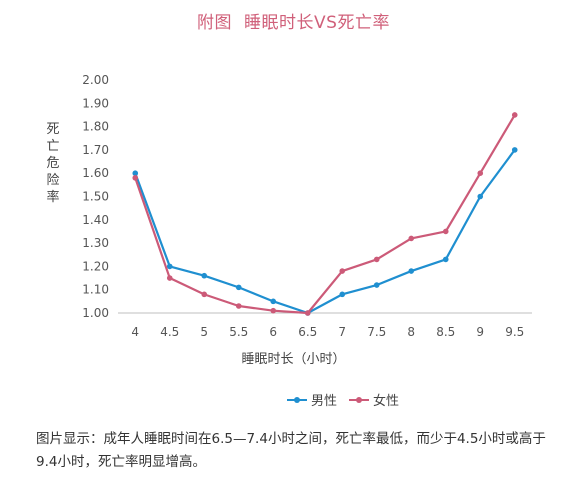 The image size is (587, 486). What do you see at coordinates (307, 332) in the screenshot?
I see `x-tick-label: 6.5` at bounding box center [307, 332].